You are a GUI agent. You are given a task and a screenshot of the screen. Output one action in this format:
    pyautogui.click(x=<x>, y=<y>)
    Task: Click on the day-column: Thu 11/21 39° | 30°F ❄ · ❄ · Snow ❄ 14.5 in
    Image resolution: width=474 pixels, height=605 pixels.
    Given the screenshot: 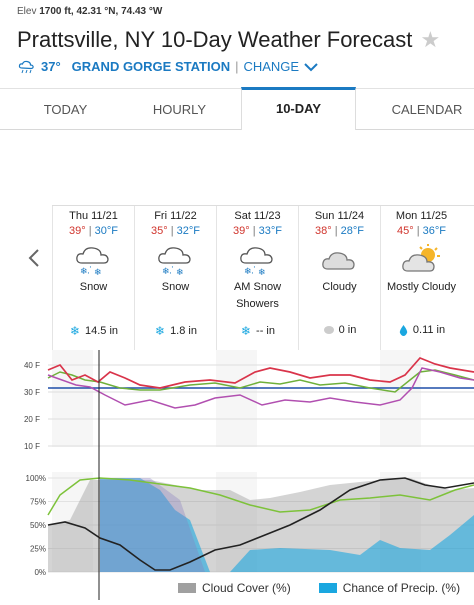 What is the action you would take?
    pyautogui.click(x=93, y=281)
    